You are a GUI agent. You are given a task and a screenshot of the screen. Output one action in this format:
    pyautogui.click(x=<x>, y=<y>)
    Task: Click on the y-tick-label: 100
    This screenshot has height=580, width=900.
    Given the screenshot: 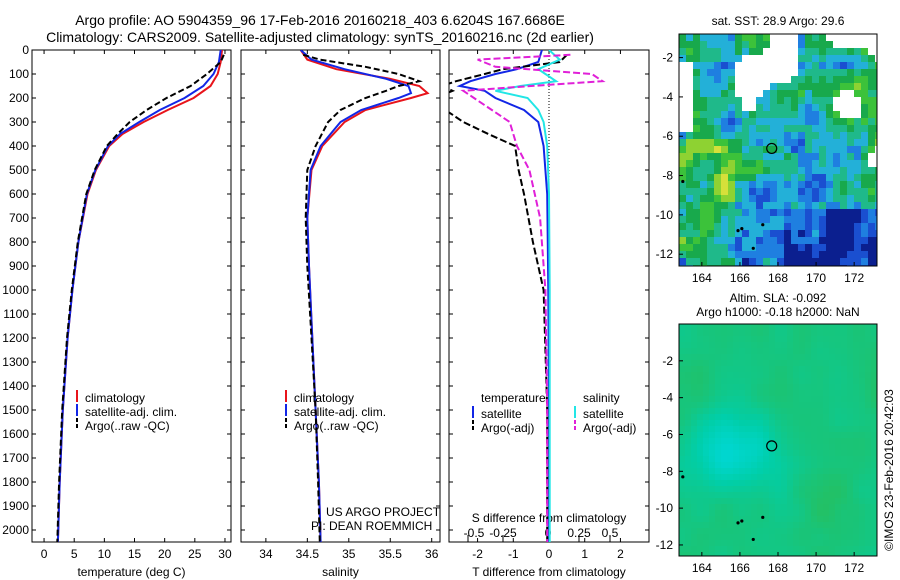 What is the action you would take?
    pyautogui.click(x=19, y=74)
    